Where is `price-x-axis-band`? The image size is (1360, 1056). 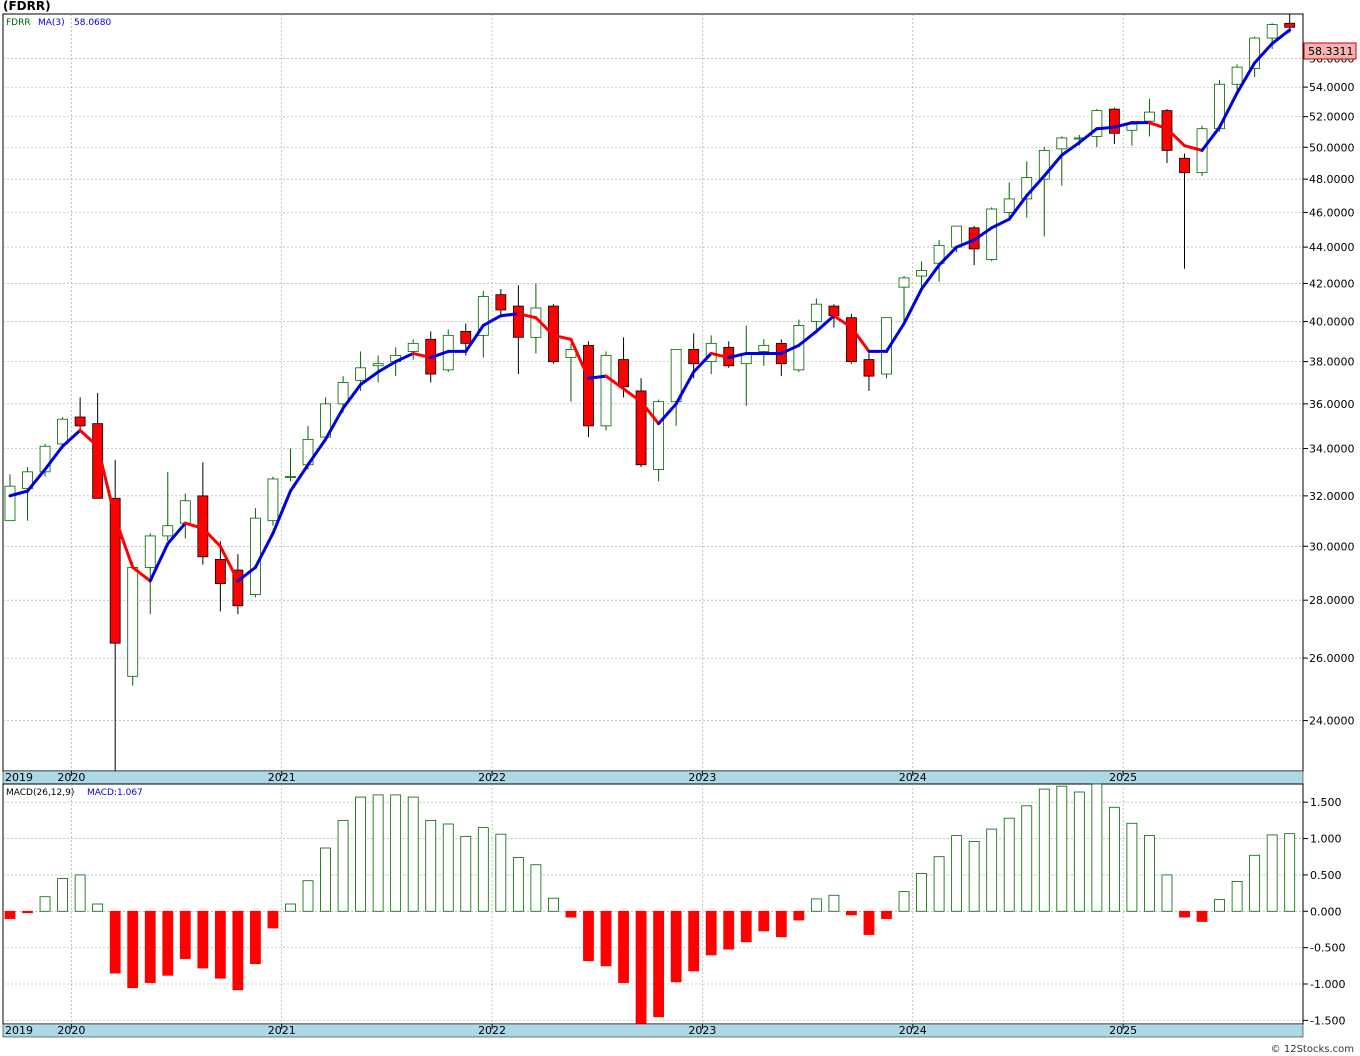
price-x-axis-band is located at coordinates (653, 777).